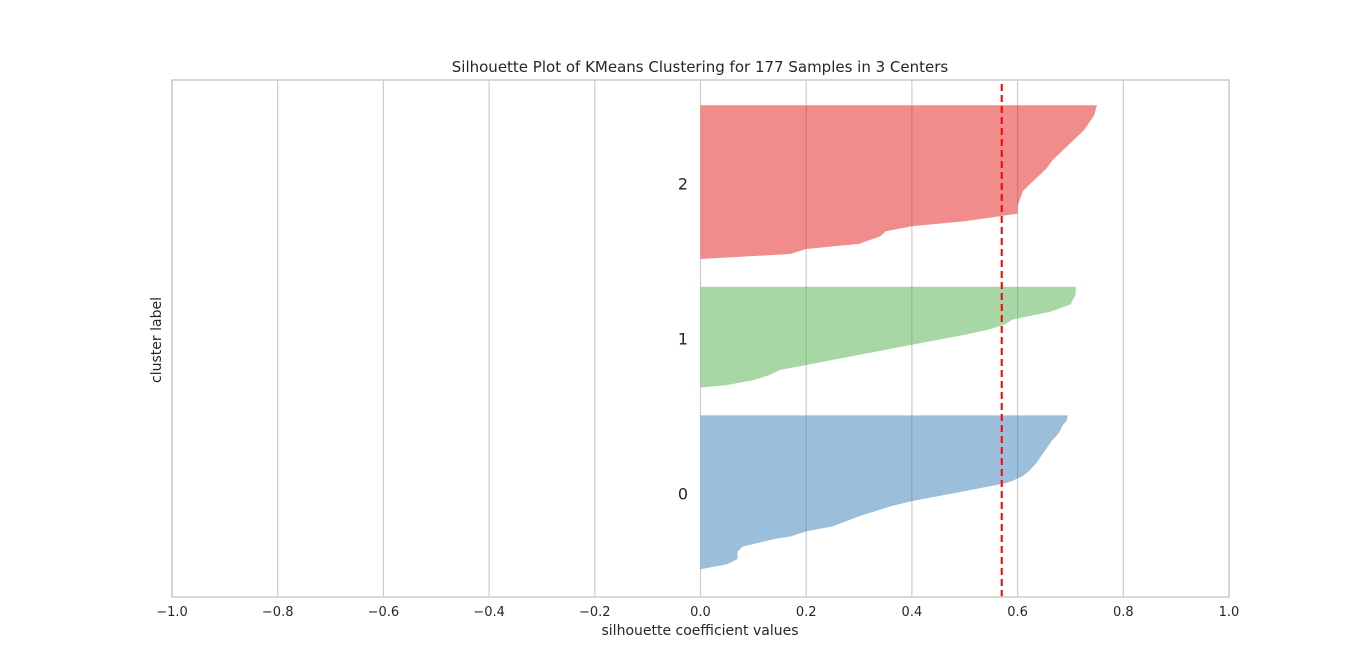  I want to click on x-tick-label: 0.0, so click(700, 612).